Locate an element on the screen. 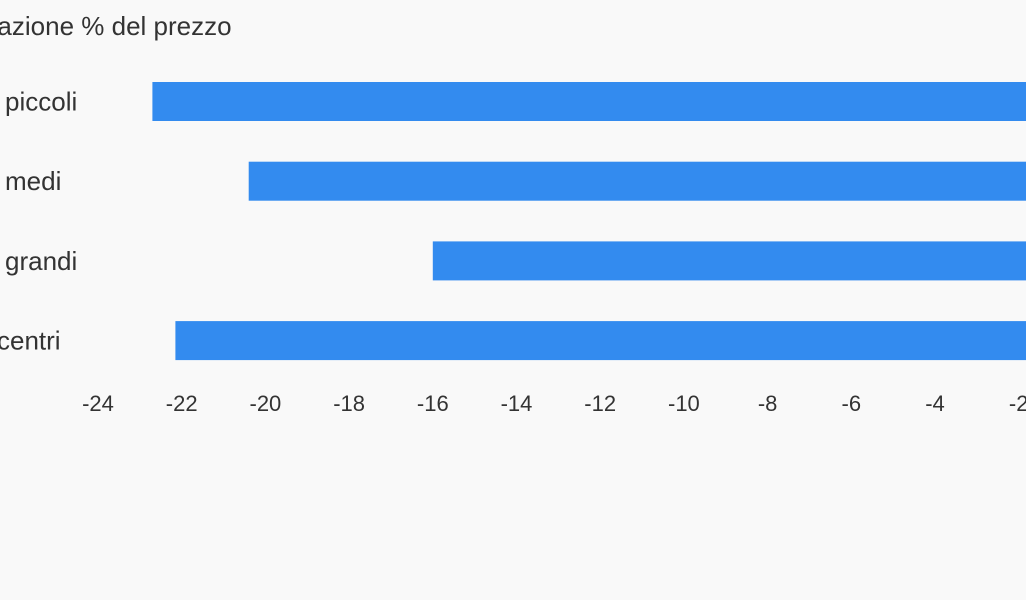 Image resolution: width=1026 pixels, height=600 pixels. bar-grandi is located at coordinates (729, 261).